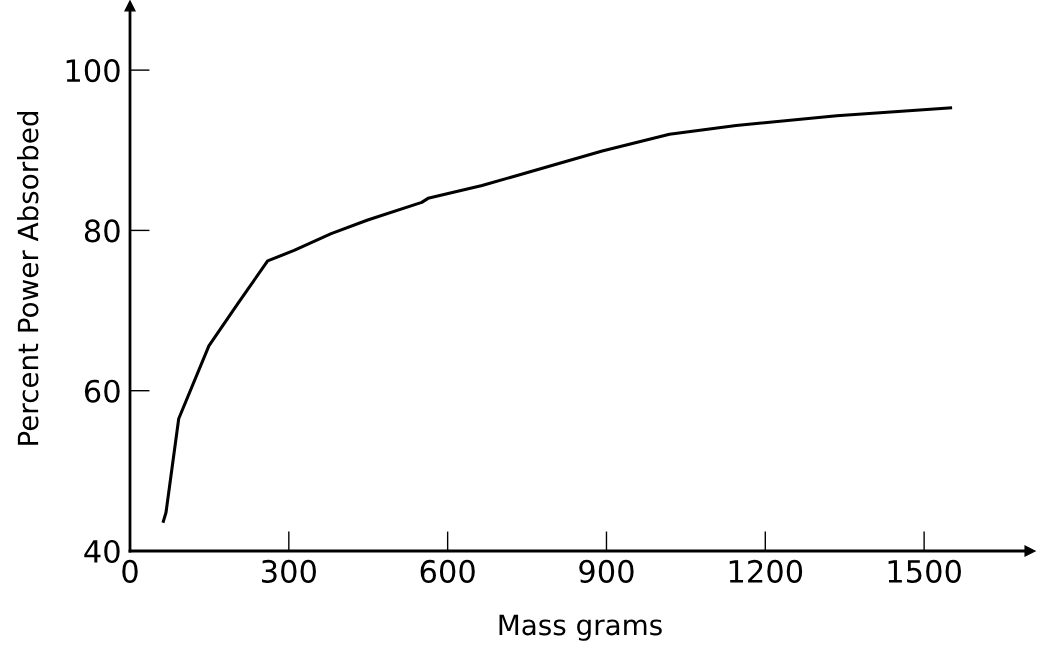  Describe the element at coordinates (288, 571) in the screenshot. I see `x-tick-label: 300` at that location.